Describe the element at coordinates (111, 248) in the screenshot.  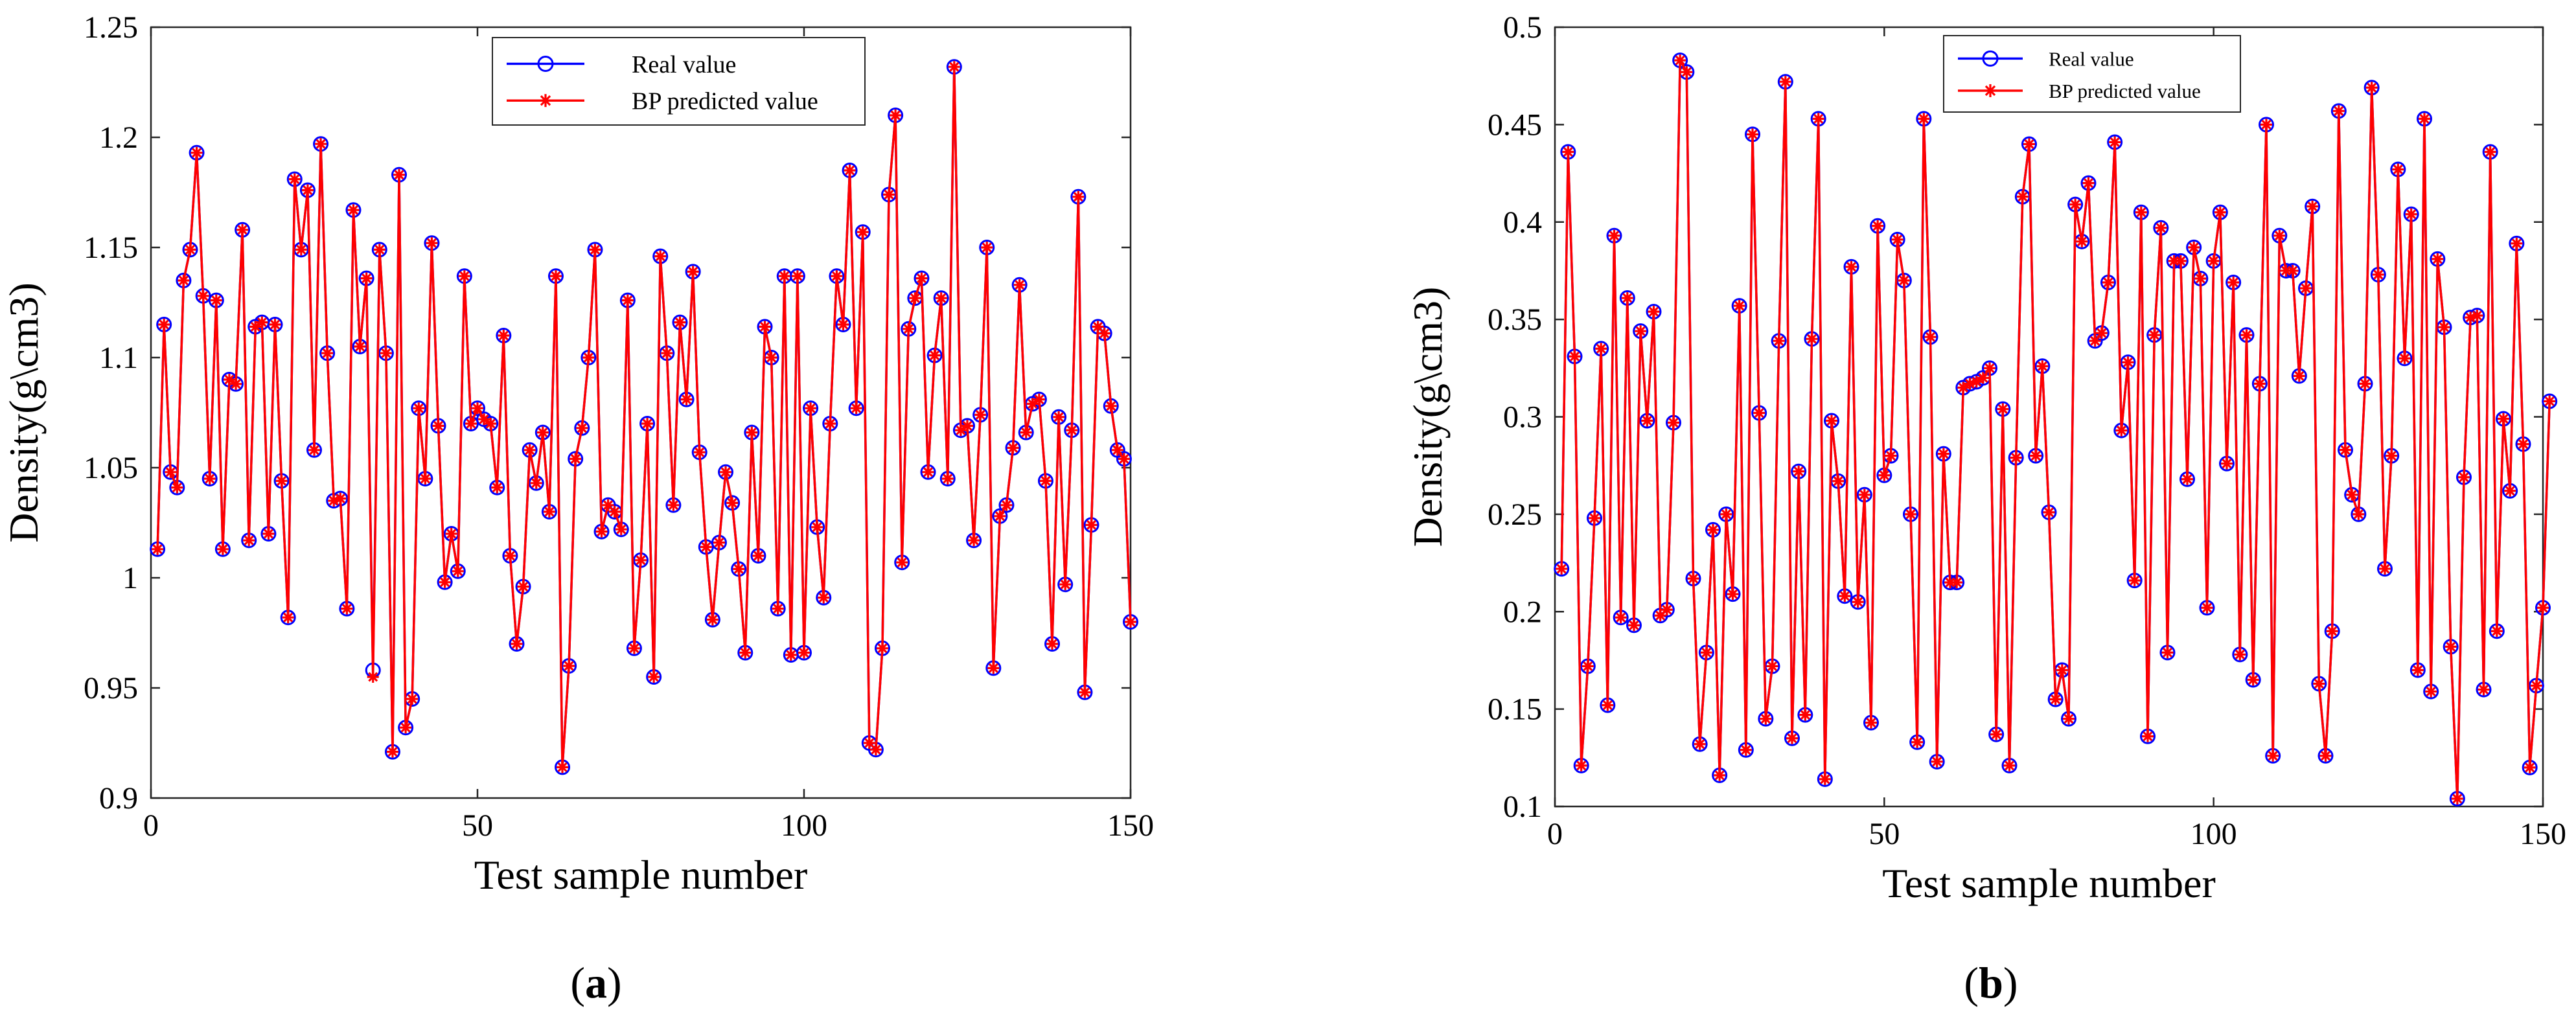
I see `y-tick-label: 1.15` at that location.